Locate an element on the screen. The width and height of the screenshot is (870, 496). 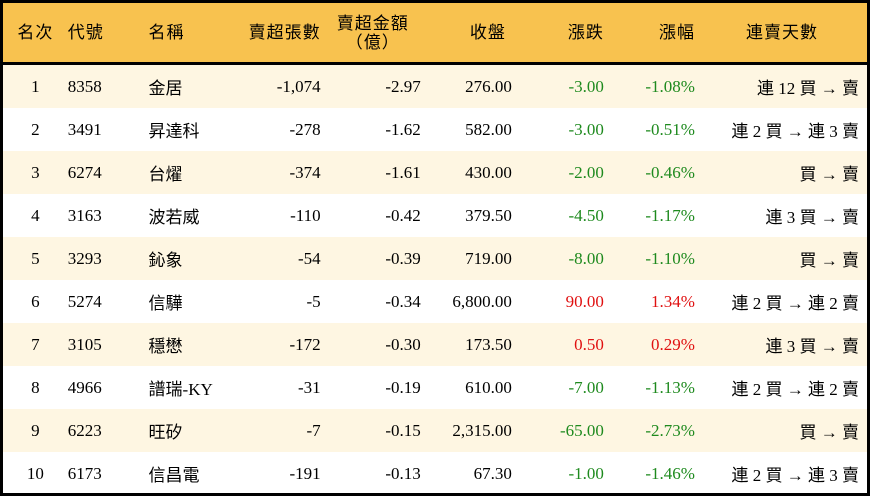
cell-change: -4.50 is located at coordinates (586, 215).